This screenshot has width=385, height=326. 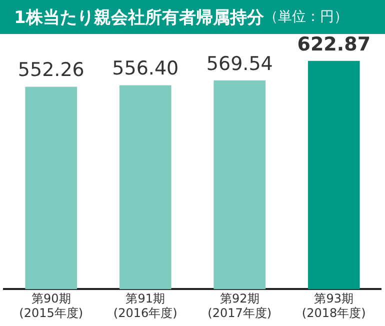 I want to click on chart-subtitle: （単位：円）, so click(x=306, y=16).